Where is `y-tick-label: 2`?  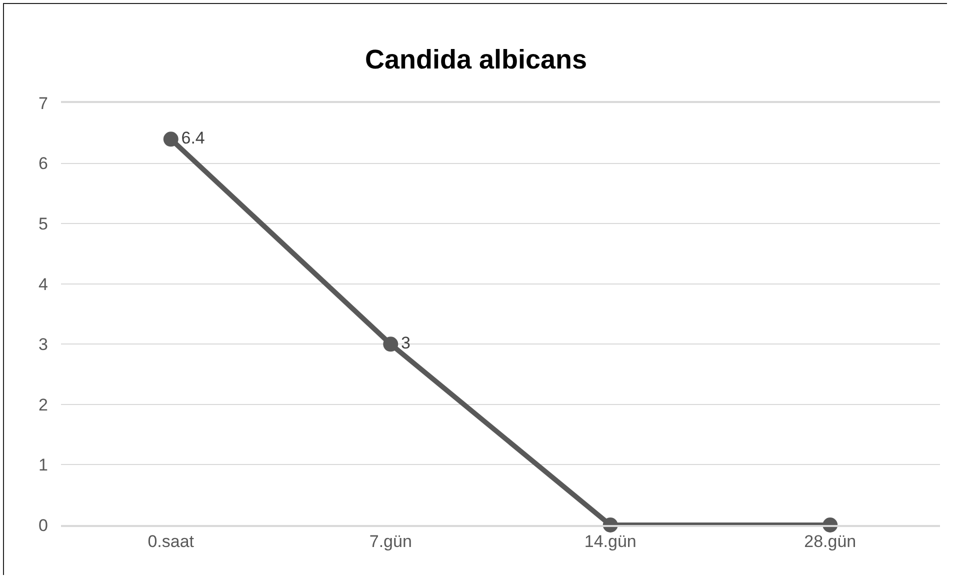 y-tick-label: 2 is located at coordinates (43, 404).